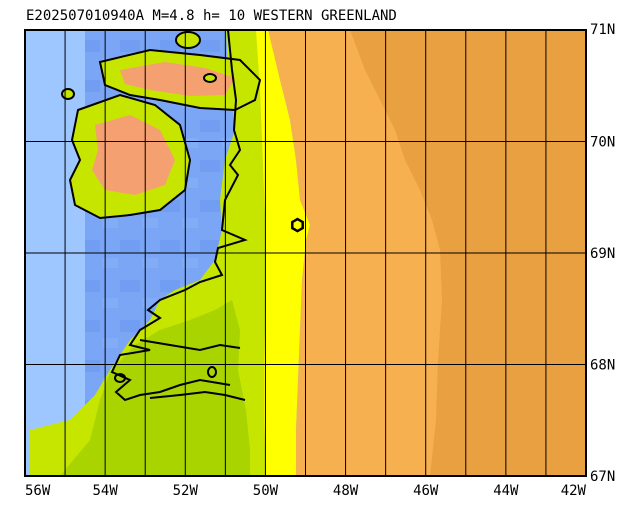 This screenshot has height=505, width=631. Describe the element at coordinates (426, 491) in the screenshot. I see `longitude-tick-label: 46W` at that location.